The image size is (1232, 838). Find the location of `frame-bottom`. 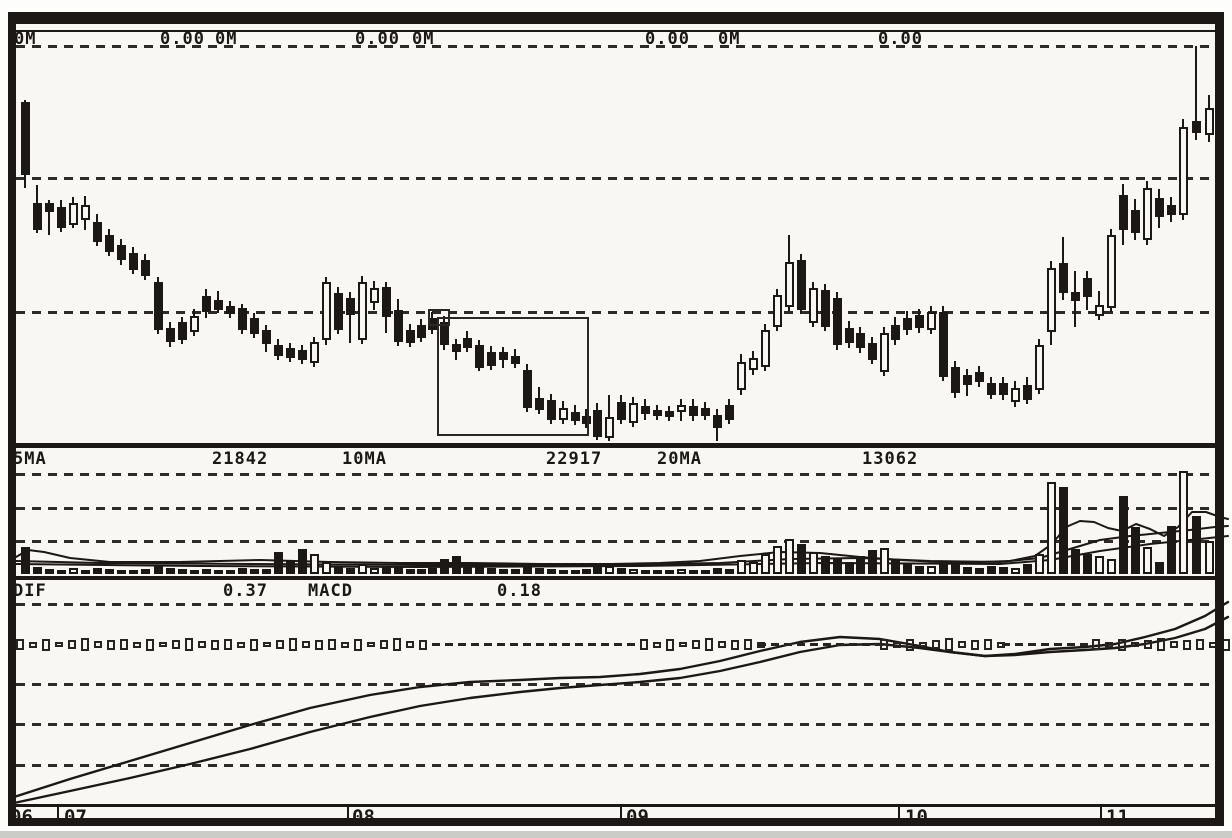

frame-bottom is located at coordinates (616, 822).